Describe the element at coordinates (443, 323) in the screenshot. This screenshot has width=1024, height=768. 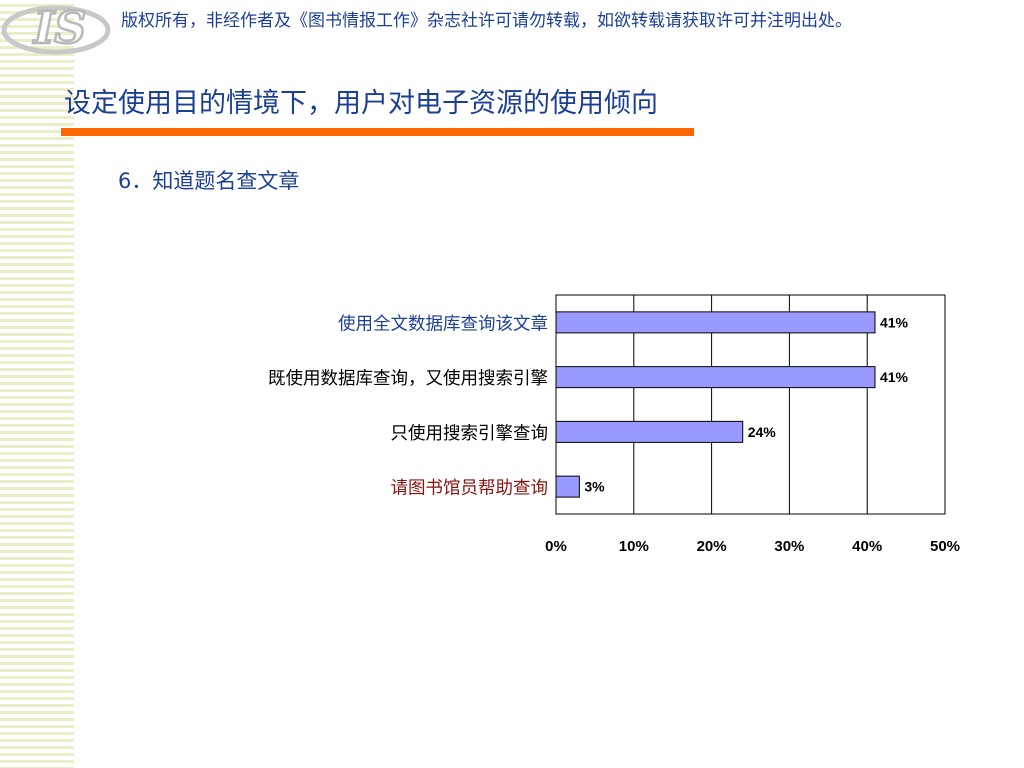
I see `category-label: 使用全文数据库查询该文章` at that location.